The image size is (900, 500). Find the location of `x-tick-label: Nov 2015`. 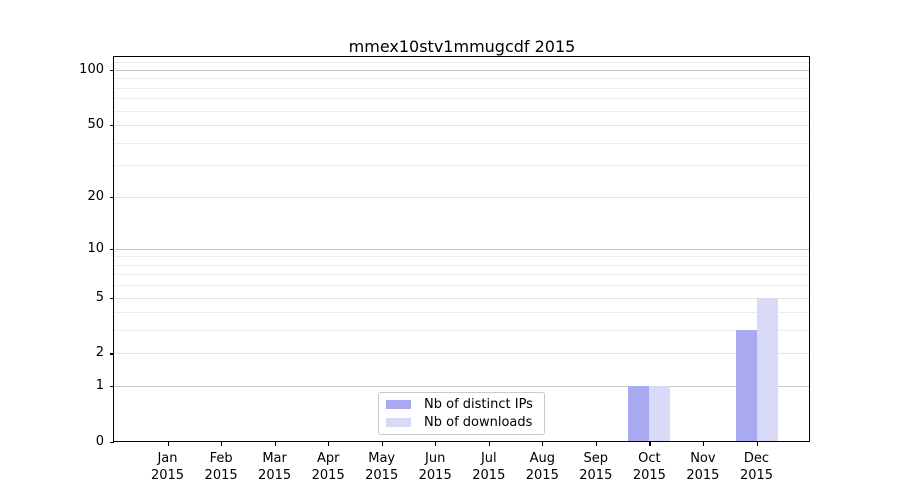

x-tick-label: Nov 2015 is located at coordinates (703, 467).